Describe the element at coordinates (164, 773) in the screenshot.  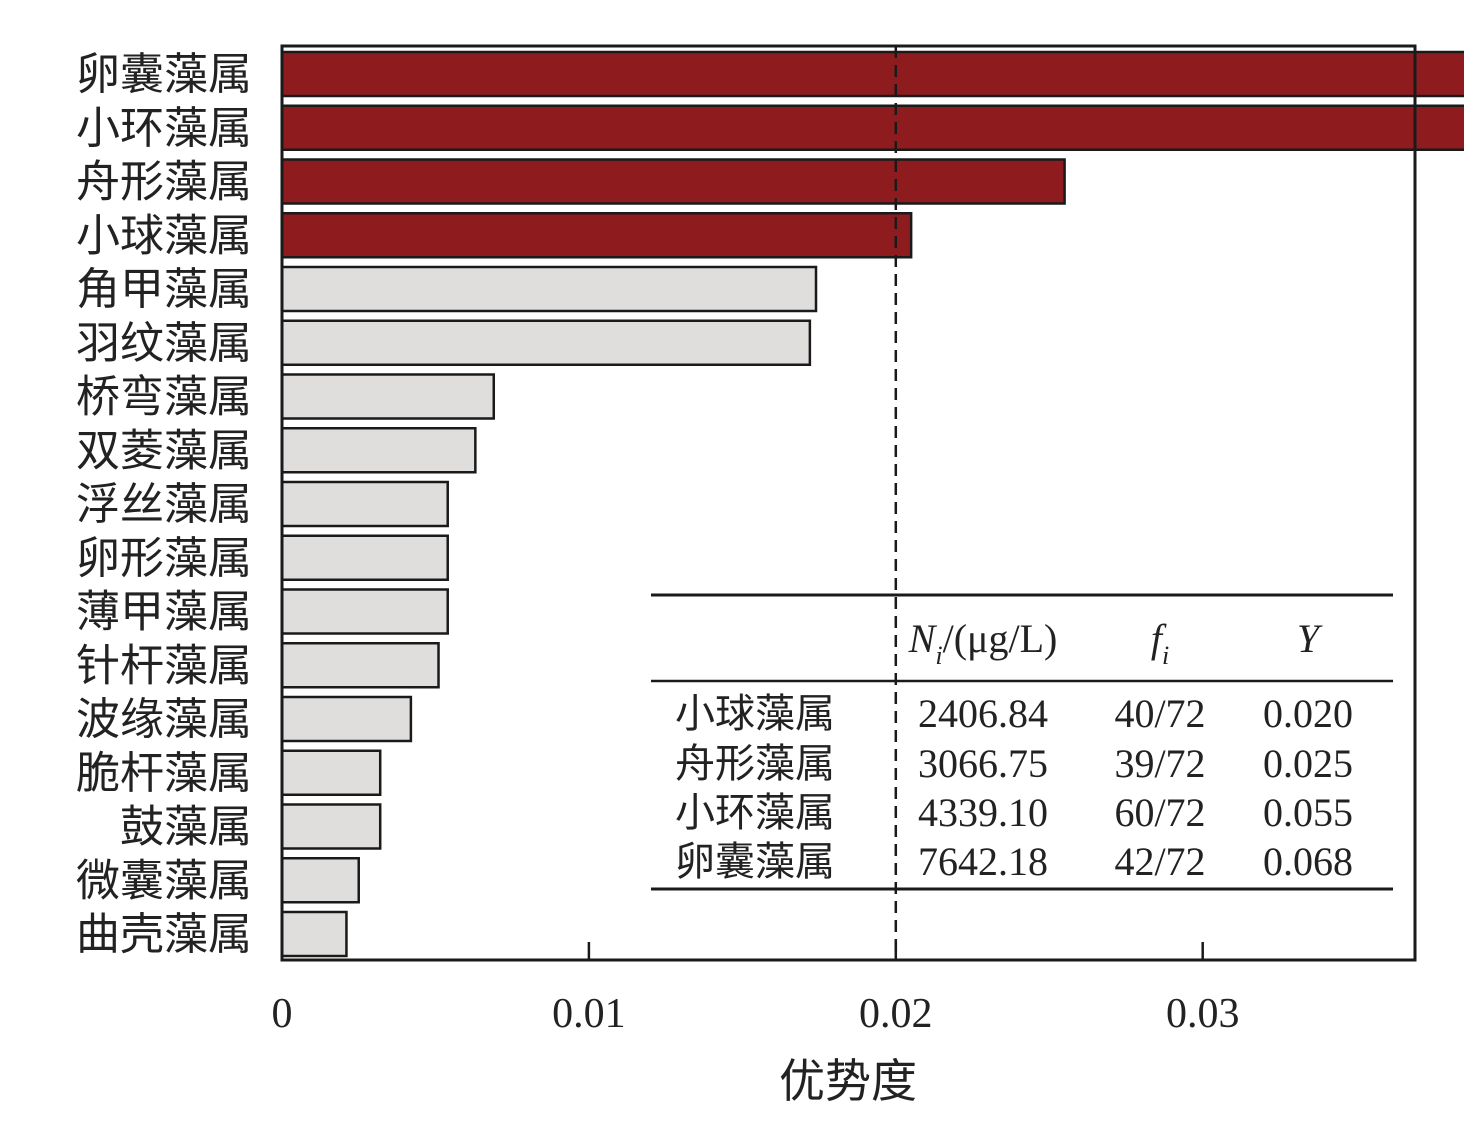
I see `category-label-13: 脆杆藻属` at that location.